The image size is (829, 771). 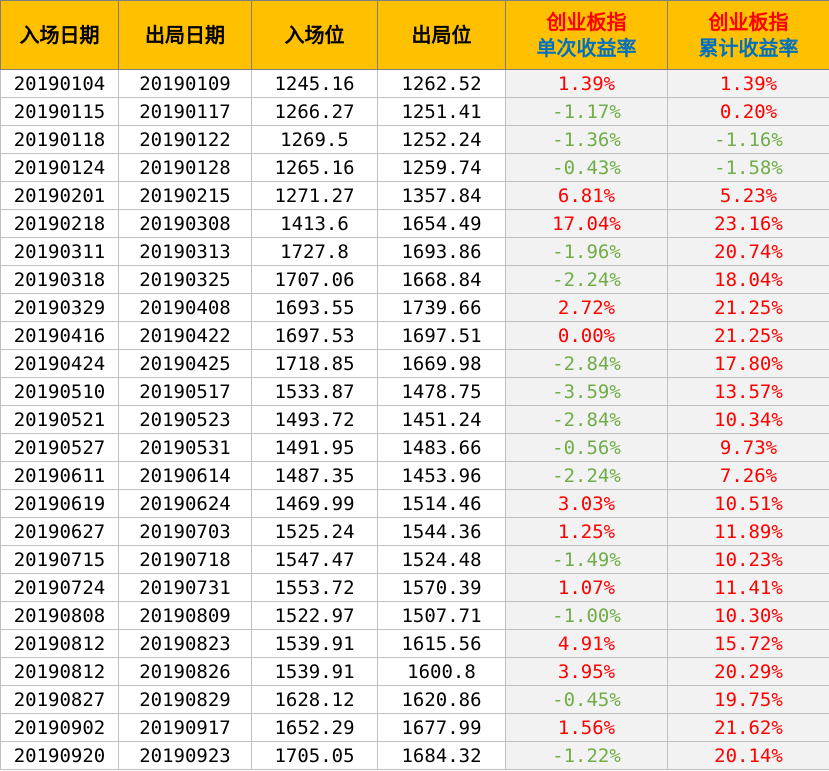 What do you see at coordinates (586, 167) in the screenshot?
I see `cell-single-return: -0.43%` at bounding box center [586, 167].